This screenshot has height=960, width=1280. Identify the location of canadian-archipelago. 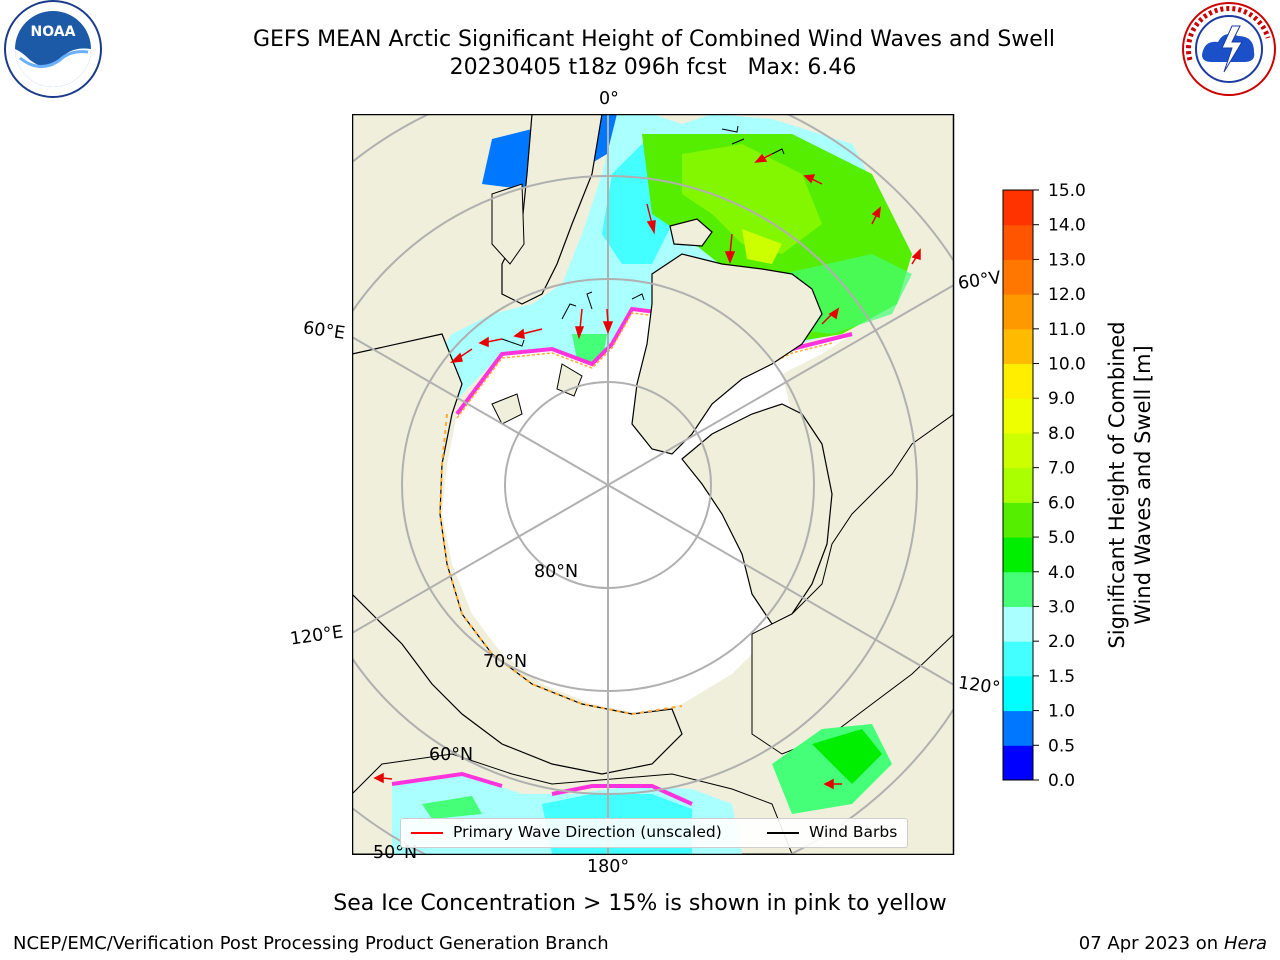
(757, 514).